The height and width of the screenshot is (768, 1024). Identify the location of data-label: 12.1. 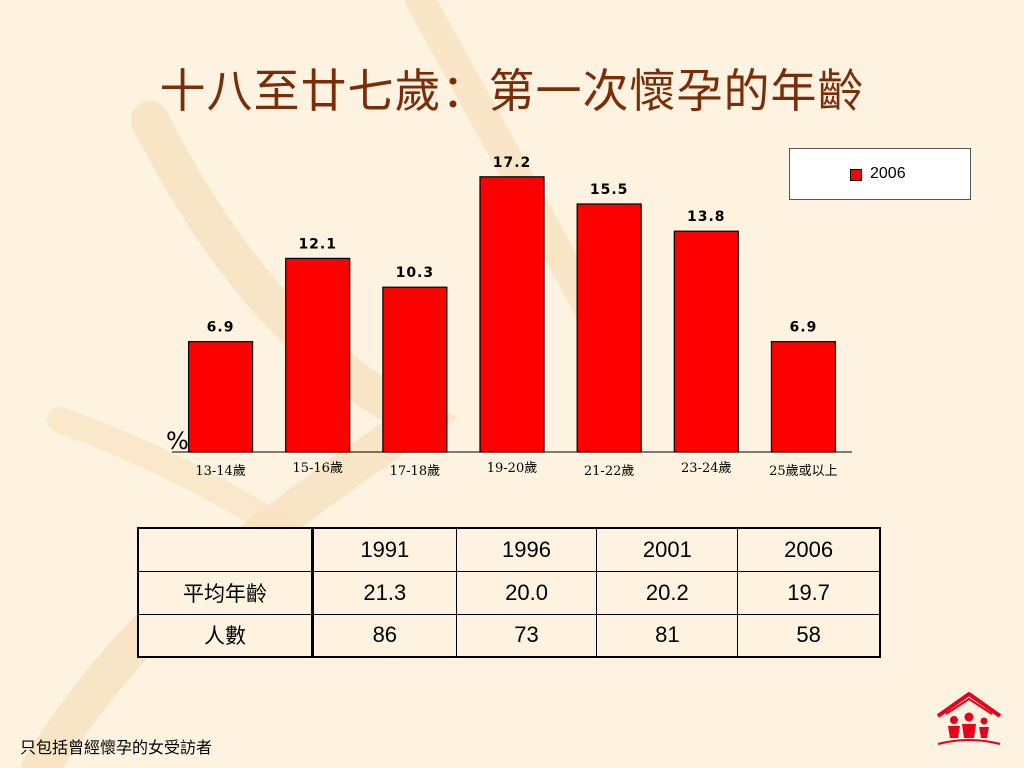
(317, 244).